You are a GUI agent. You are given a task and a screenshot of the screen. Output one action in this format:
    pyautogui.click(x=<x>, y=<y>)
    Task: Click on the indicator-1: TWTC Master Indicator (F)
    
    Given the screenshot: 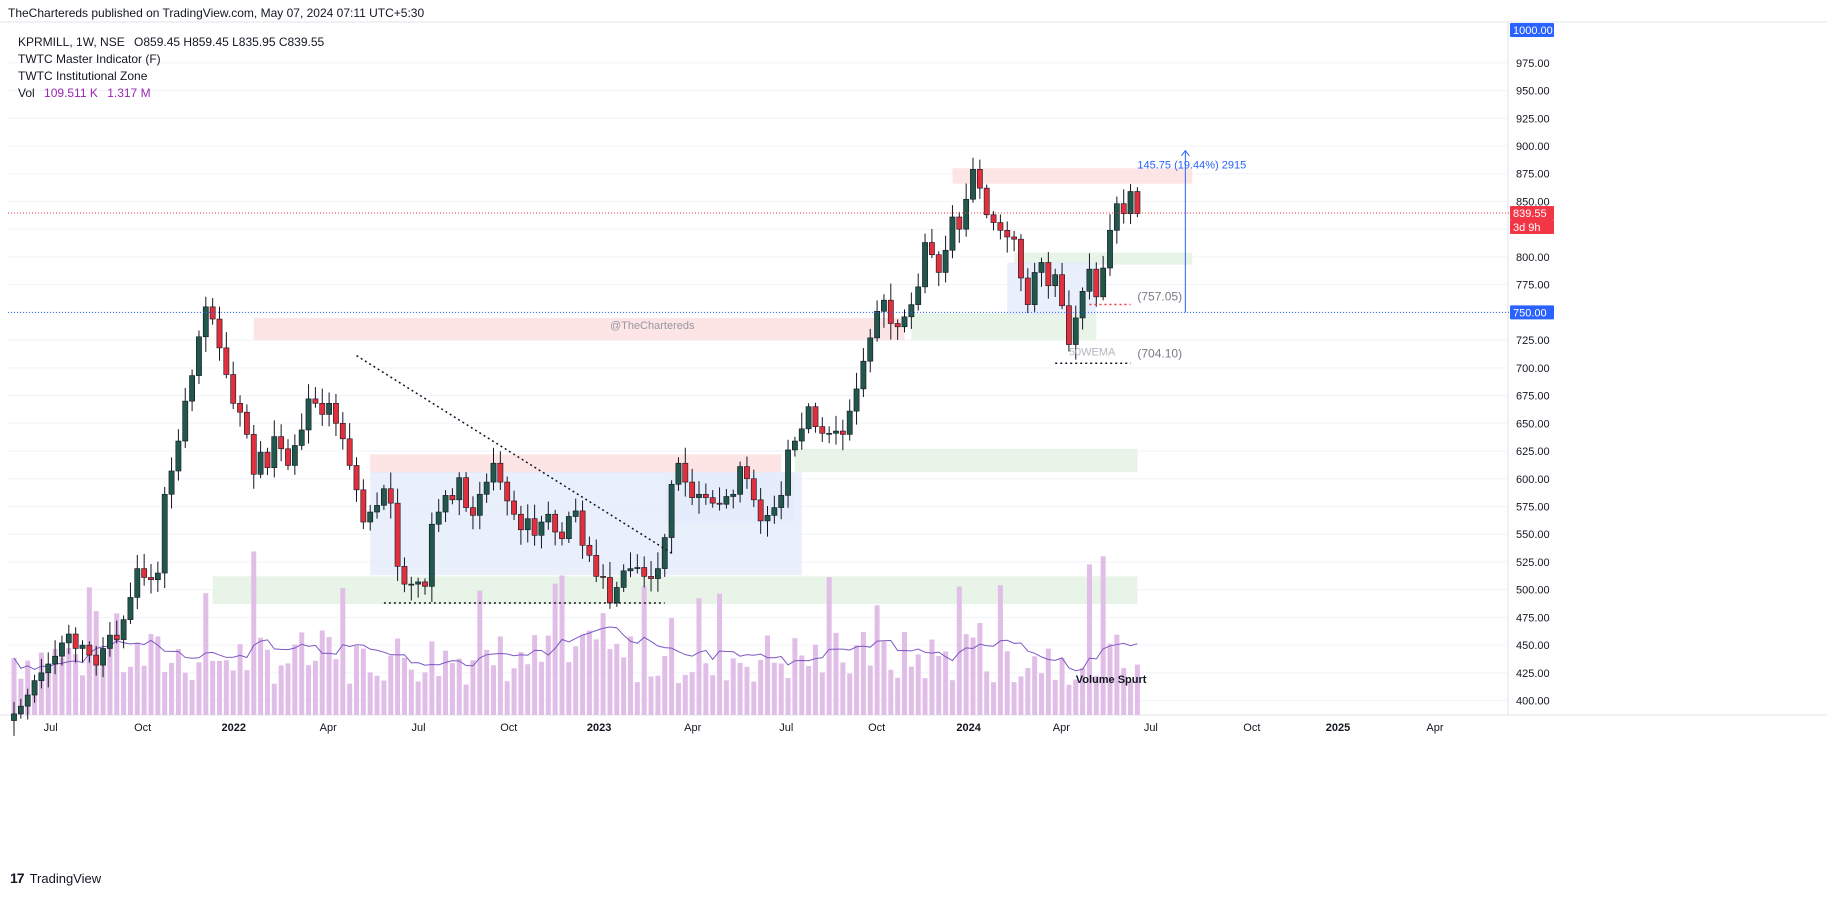 What is the action you would take?
    pyautogui.click(x=89, y=59)
    